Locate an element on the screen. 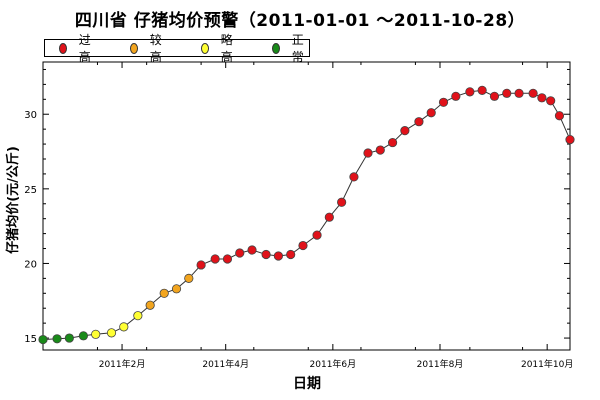 This screenshot has height=400, width=600. legend-label-2: 略高 is located at coordinates (226, 48).